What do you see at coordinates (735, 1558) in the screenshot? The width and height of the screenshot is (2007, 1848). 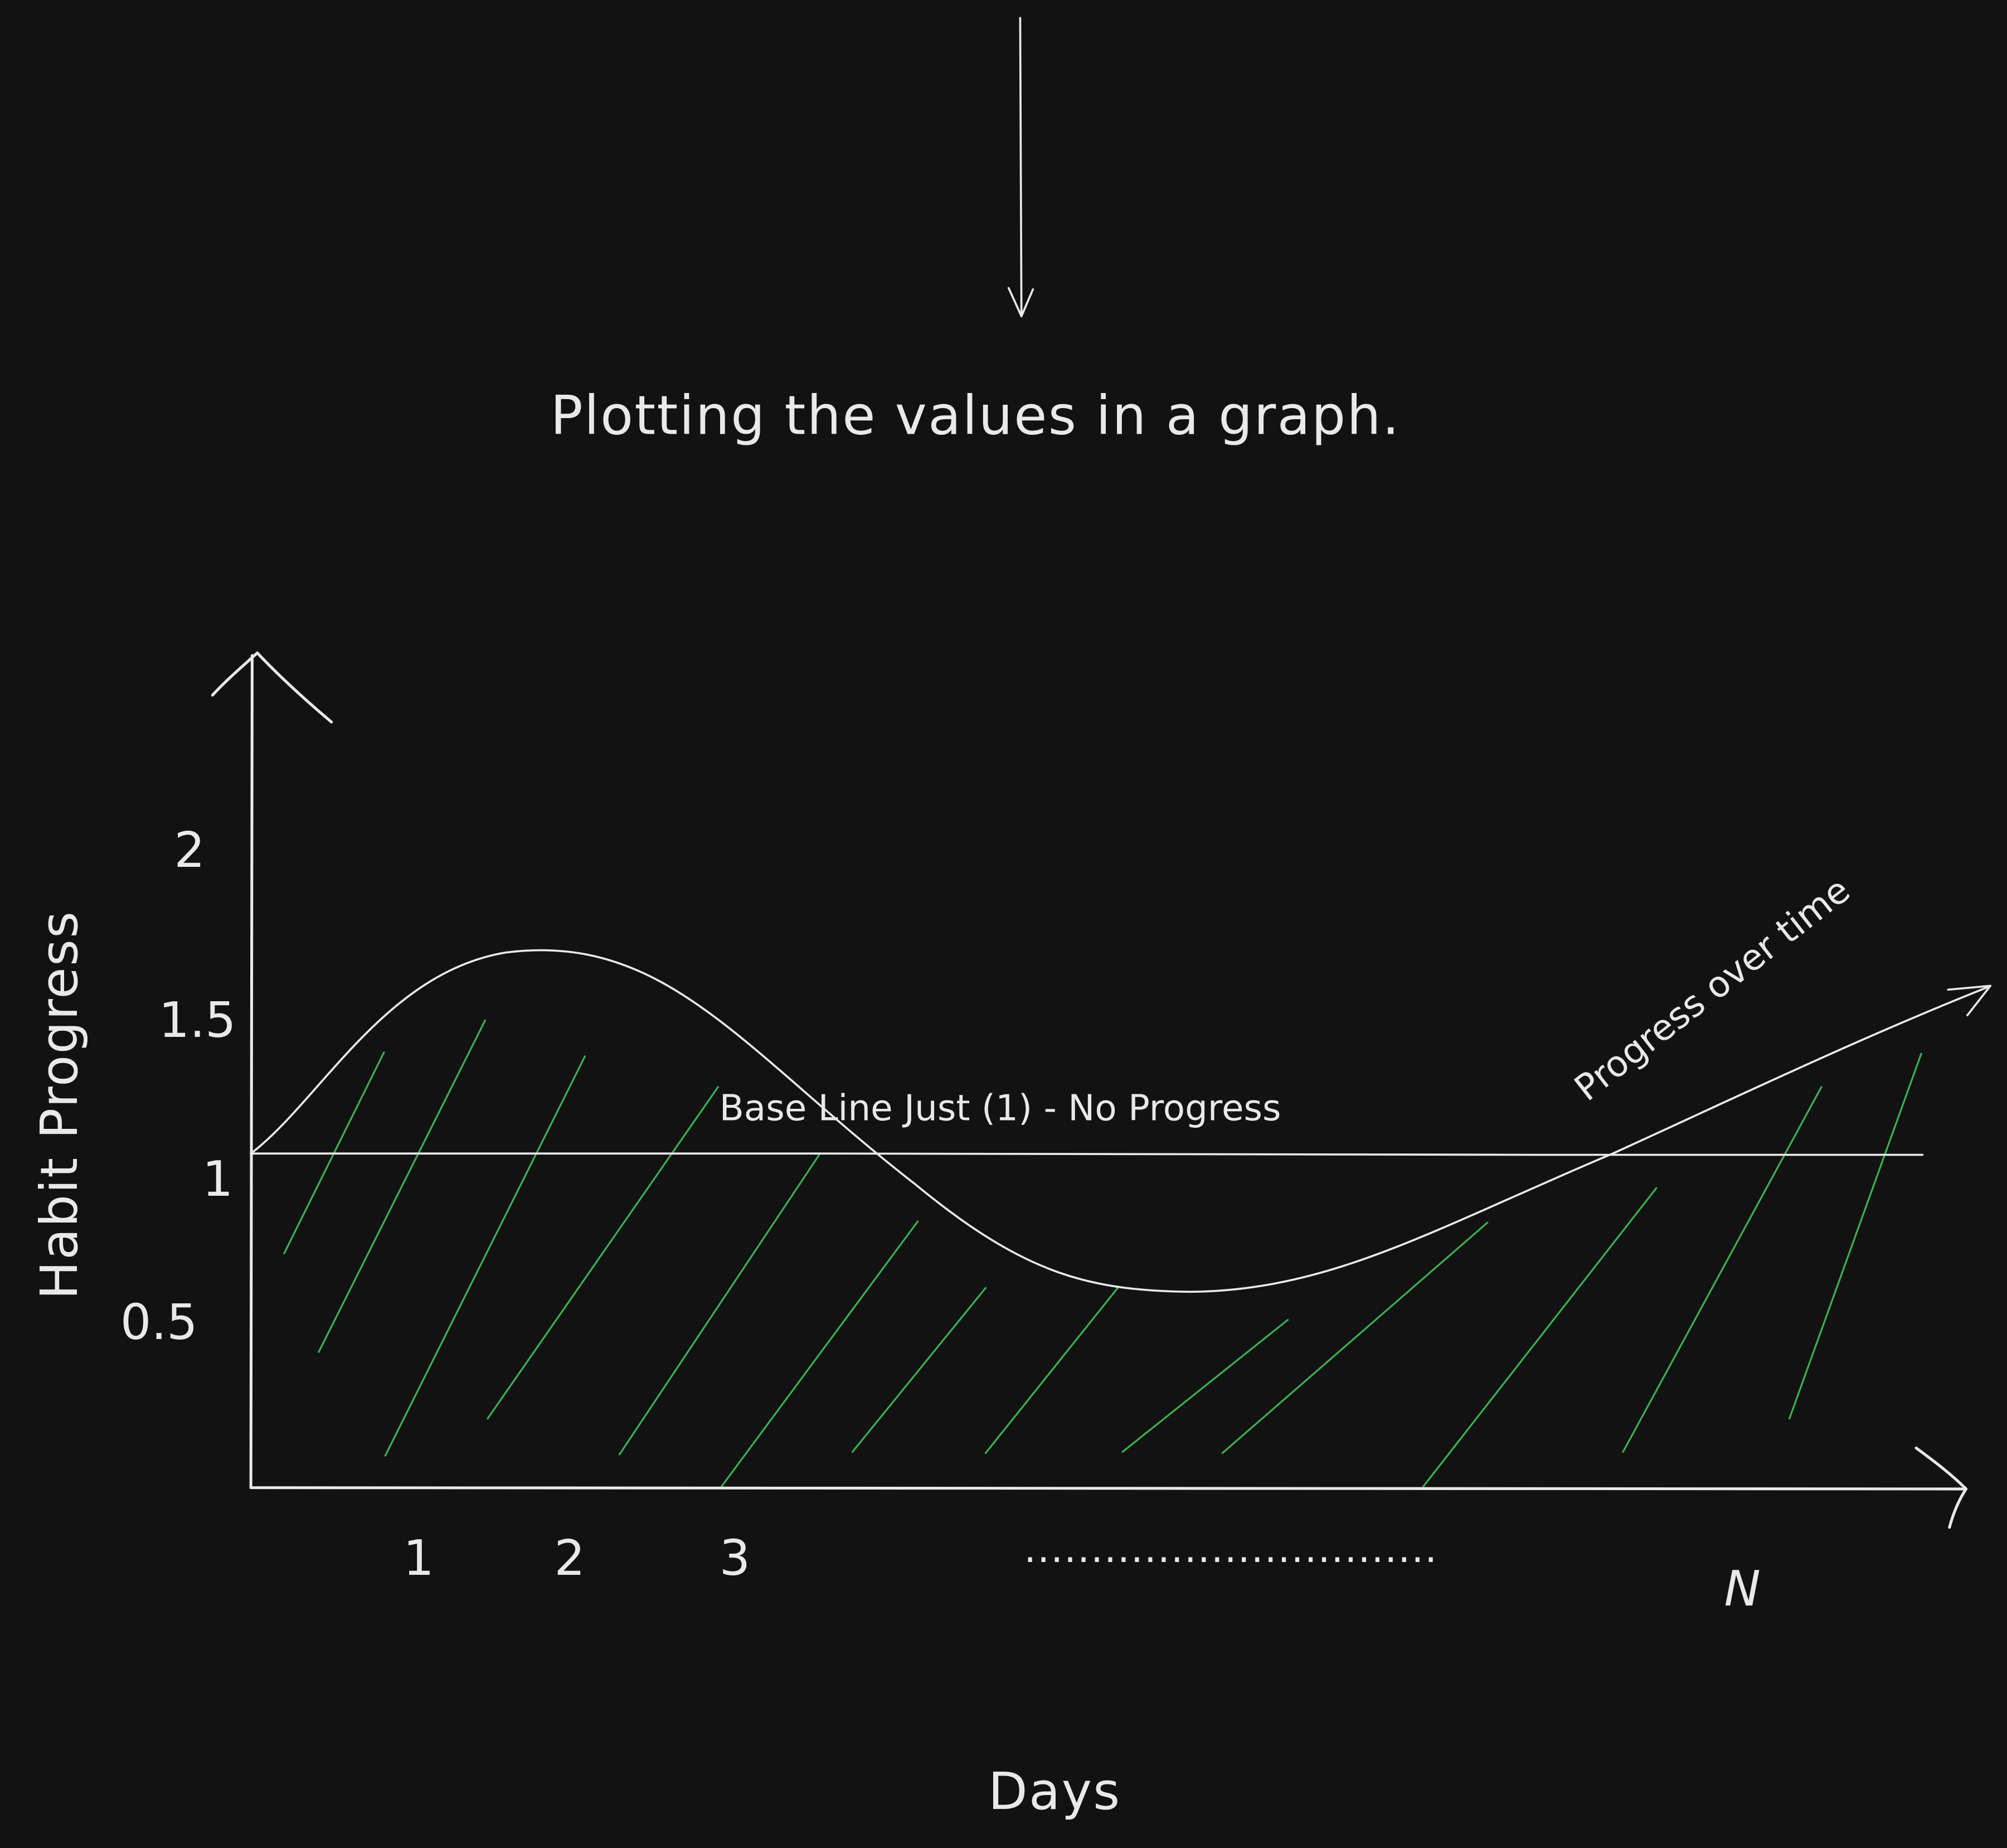 I see `x-tick-label: 3` at bounding box center [735, 1558].